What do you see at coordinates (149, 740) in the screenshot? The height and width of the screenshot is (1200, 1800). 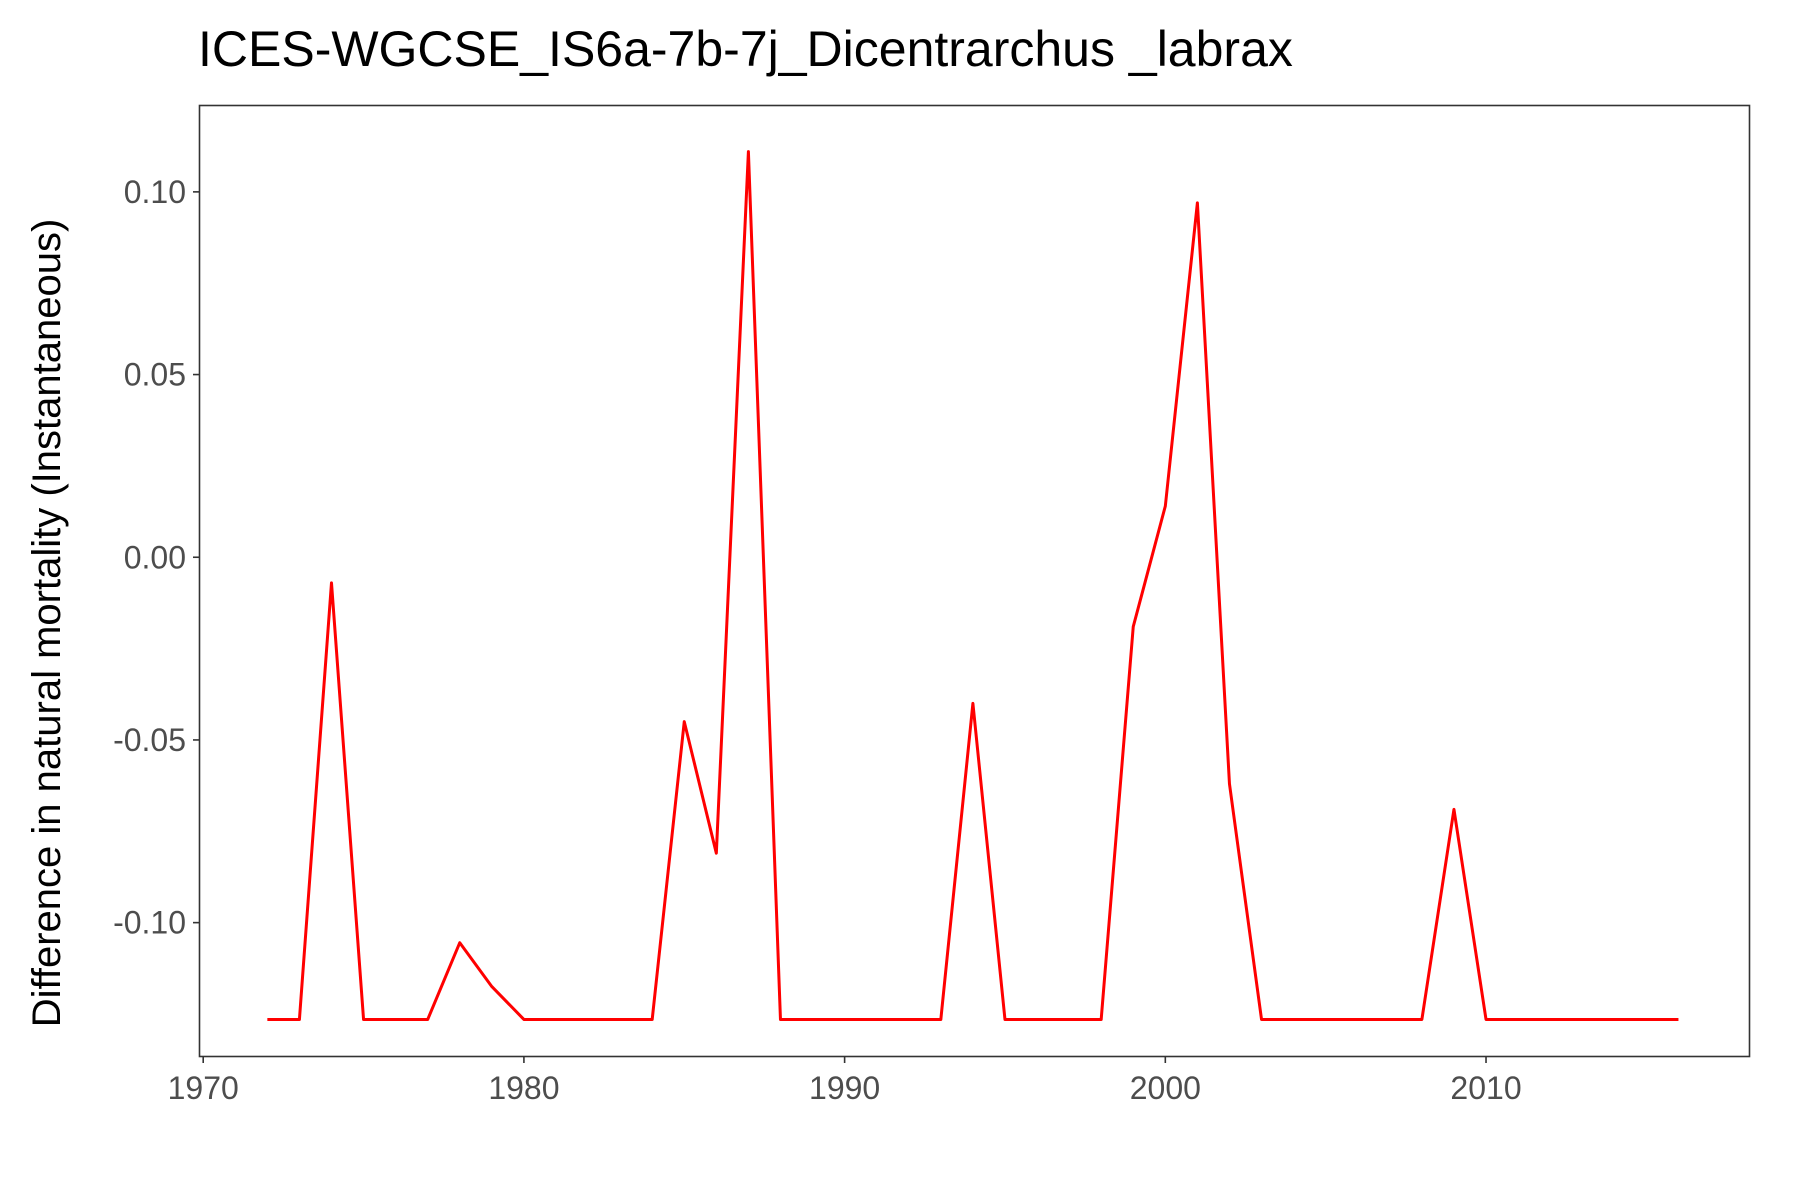 I see `y-tick-label: -0.05` at bounding box center [149, 740].